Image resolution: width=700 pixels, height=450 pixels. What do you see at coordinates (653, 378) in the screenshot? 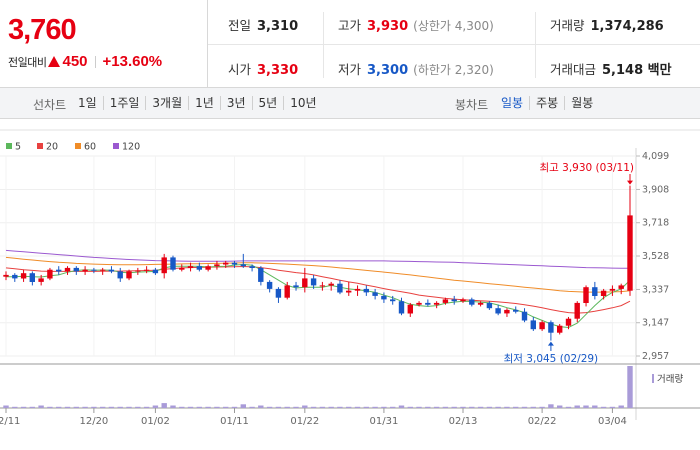
I see `volume-legend-swatch` at bounding box center [653, 378].